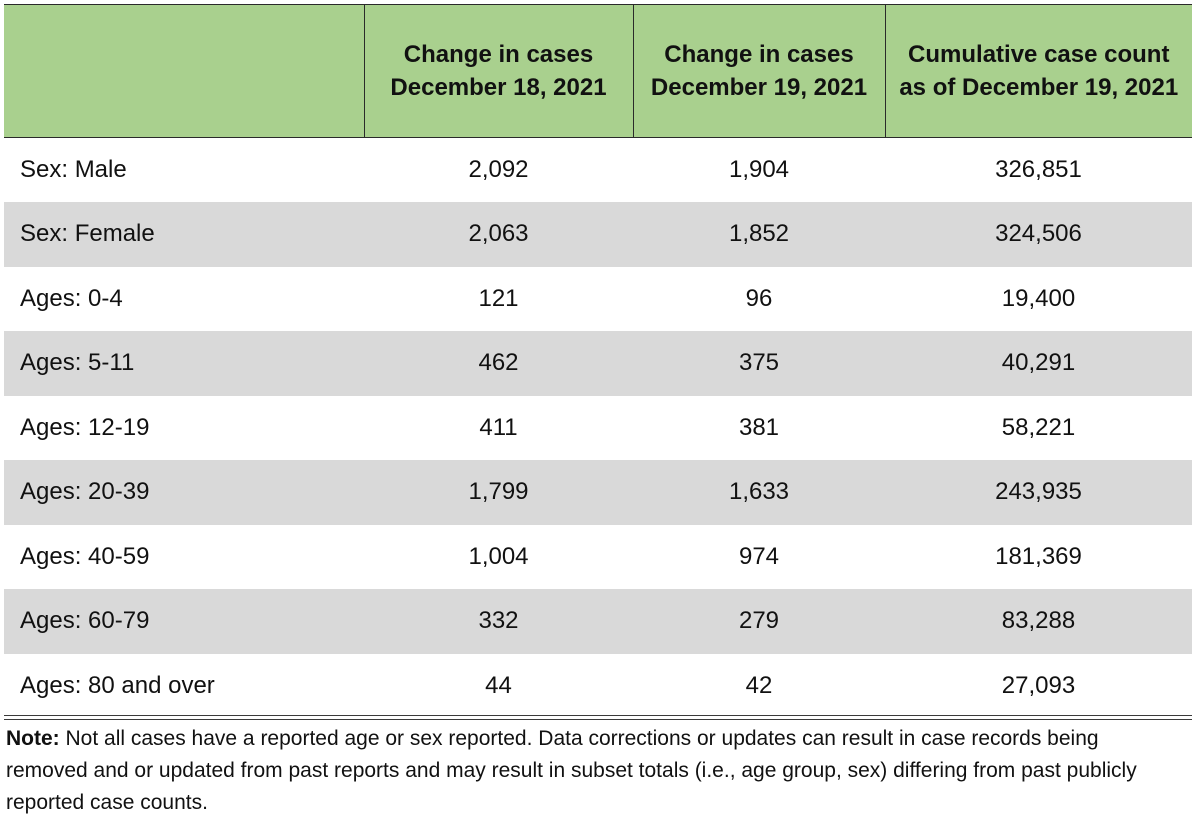 The height and width of the screenshot is (819, 1200). I want to click on cell-change-dec-18: 2,063, so click(498, 234).